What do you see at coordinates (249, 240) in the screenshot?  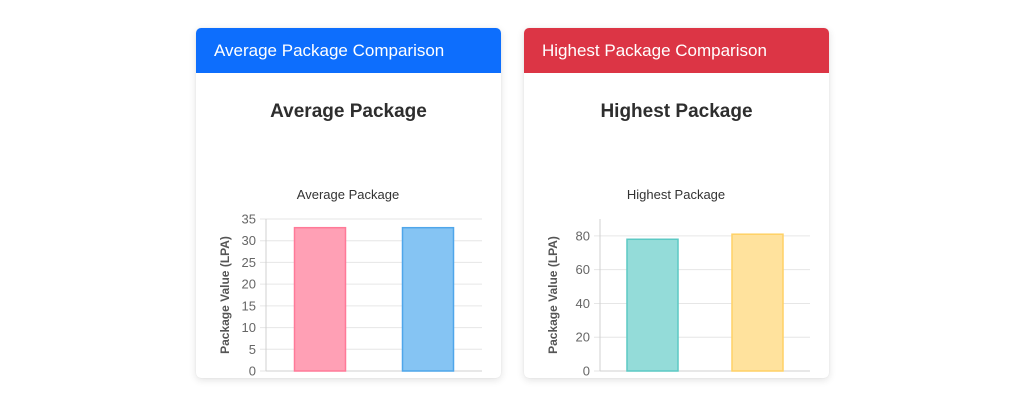 I see `y-tick-label: 30` at bounding box center [249, 240].